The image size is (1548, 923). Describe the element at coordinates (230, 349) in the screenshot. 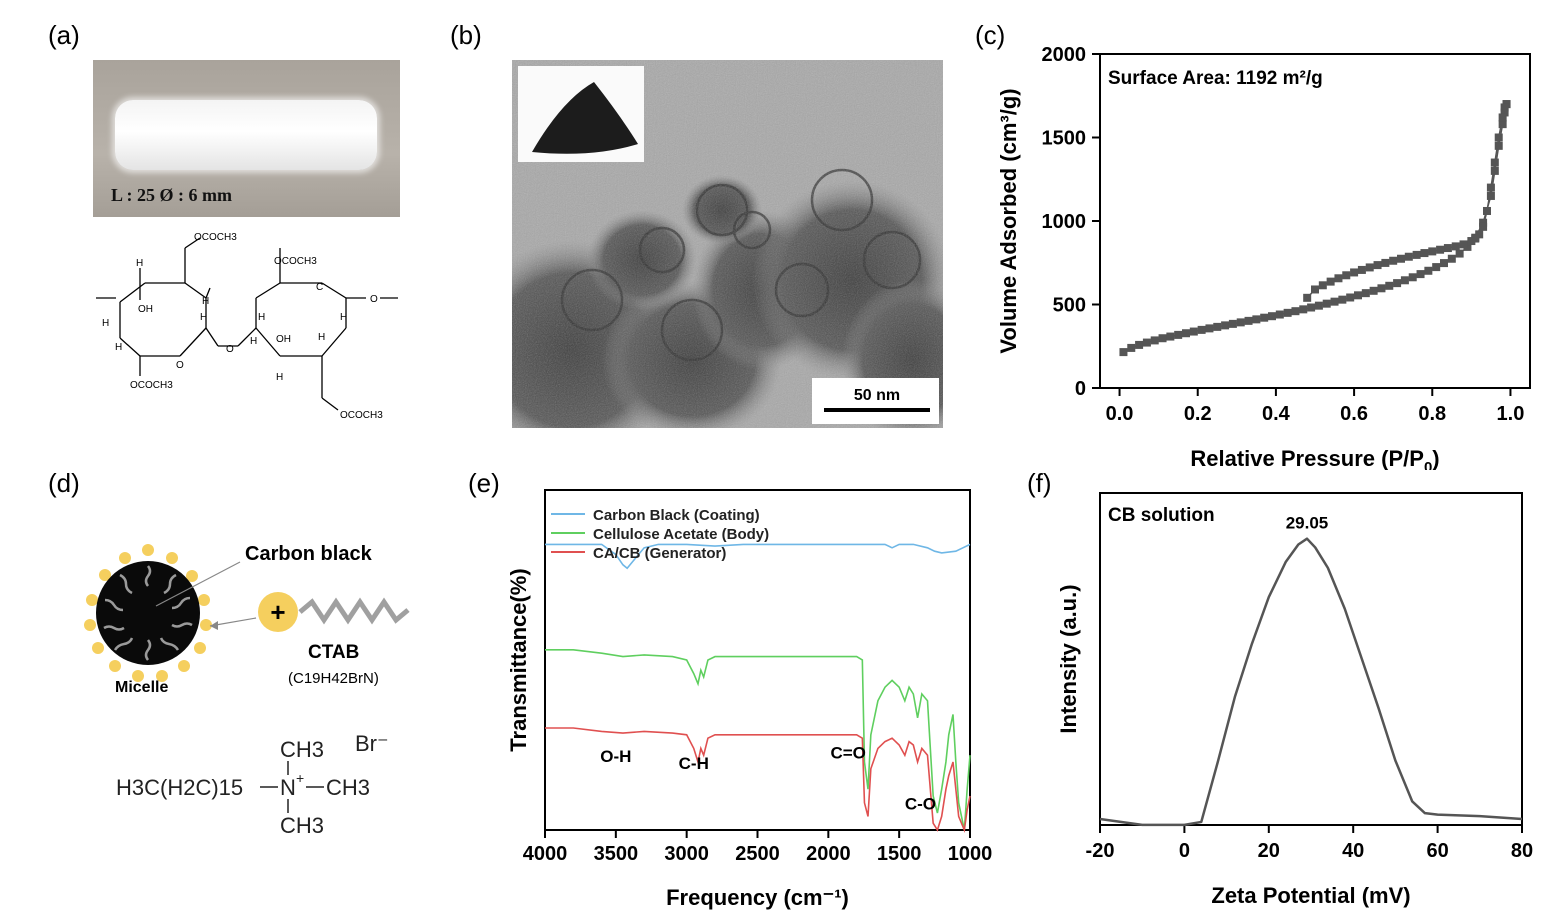

I see `struct-label-19: O` at that location.